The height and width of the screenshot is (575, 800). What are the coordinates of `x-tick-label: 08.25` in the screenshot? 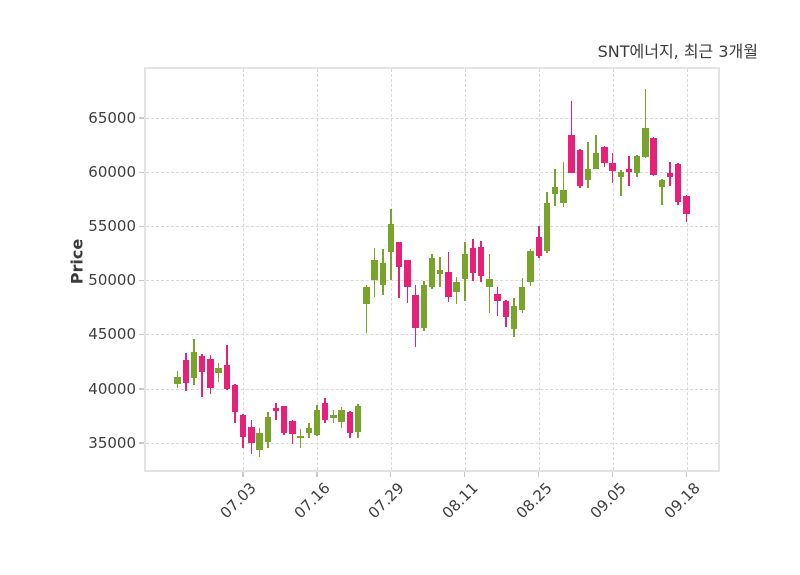 It's located at (534, 501).